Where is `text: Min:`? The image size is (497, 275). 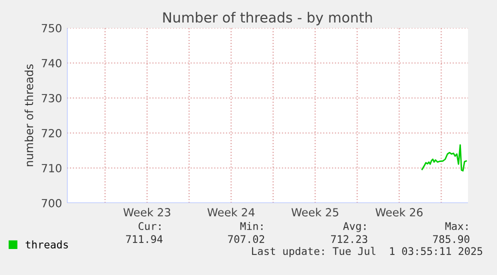
text: Min: is located at coordinates (251, 226).